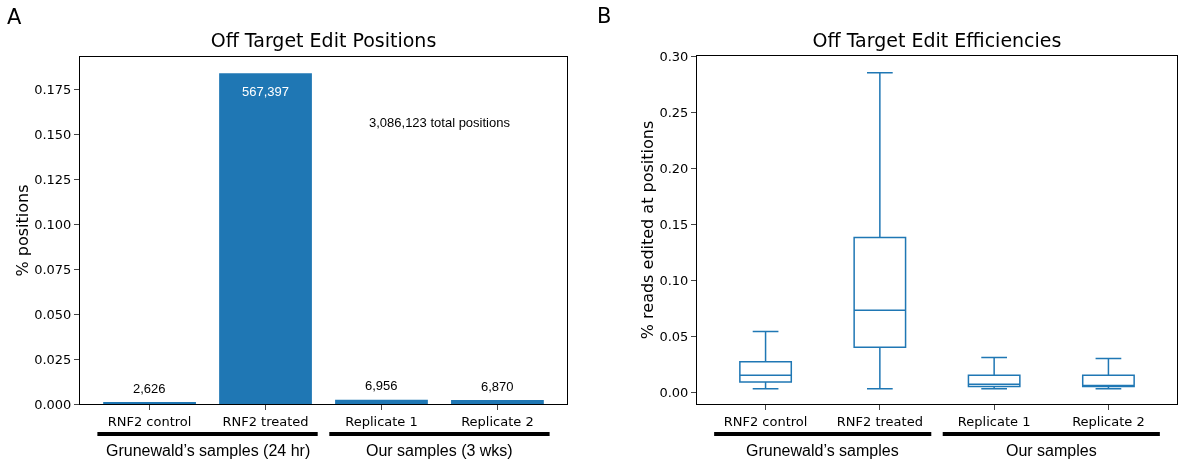 The image size is (1180, 463). I want to click on chart-title: Off Target Edit Positions, so click(323, 39).